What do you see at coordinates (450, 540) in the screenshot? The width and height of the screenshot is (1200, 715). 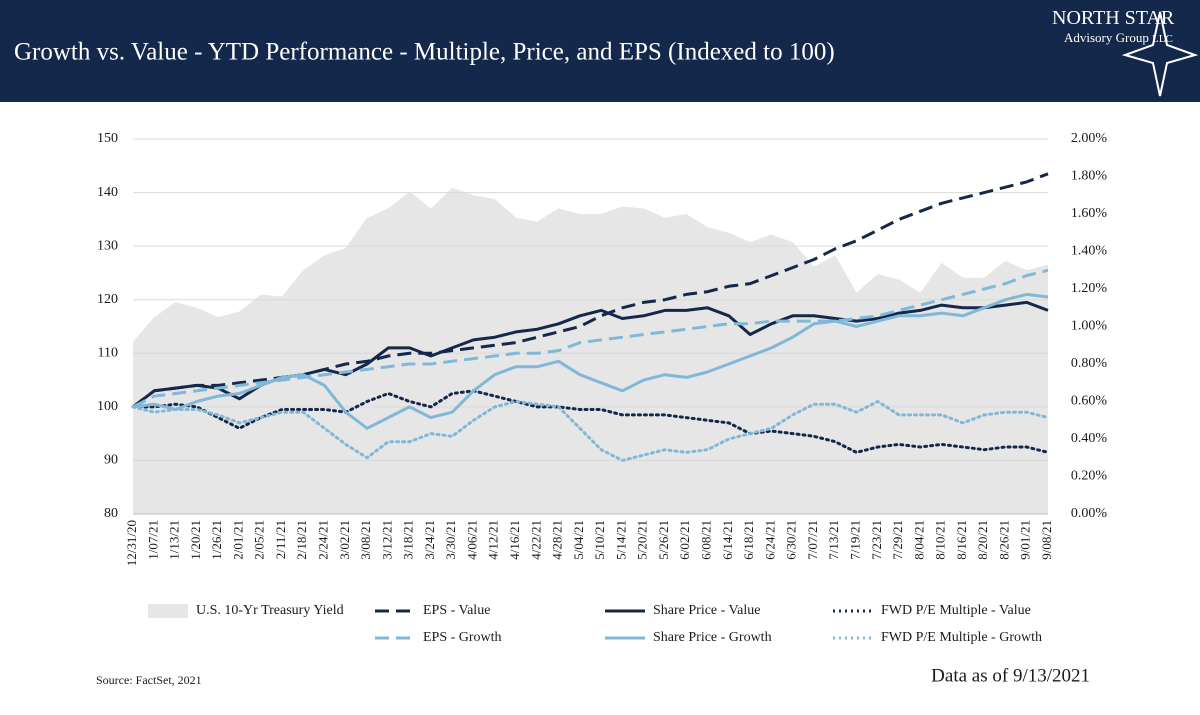 I see `x-tick-label: 3/30/21` at bounding box center [450, 540].